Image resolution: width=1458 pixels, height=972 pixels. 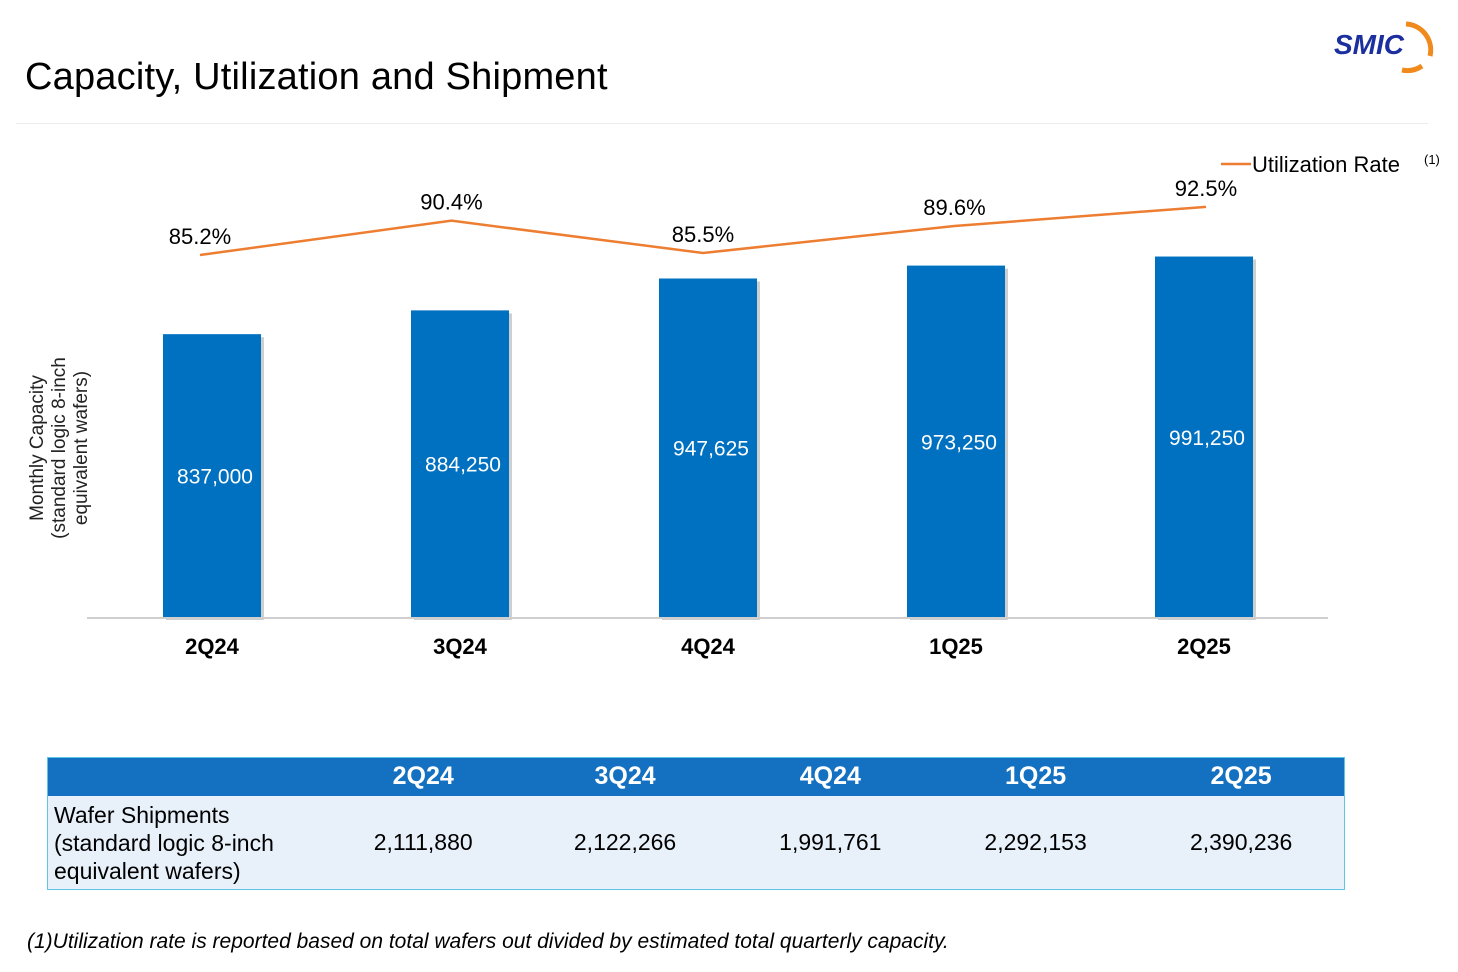 I want to click on smic-logo: SMIC, so click(x=1384, y=47).